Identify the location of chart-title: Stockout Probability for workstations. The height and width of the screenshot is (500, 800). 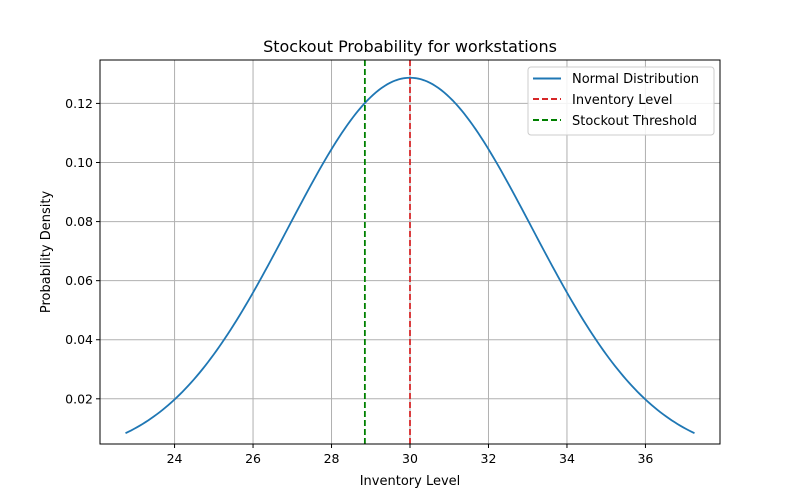
(410, 46).